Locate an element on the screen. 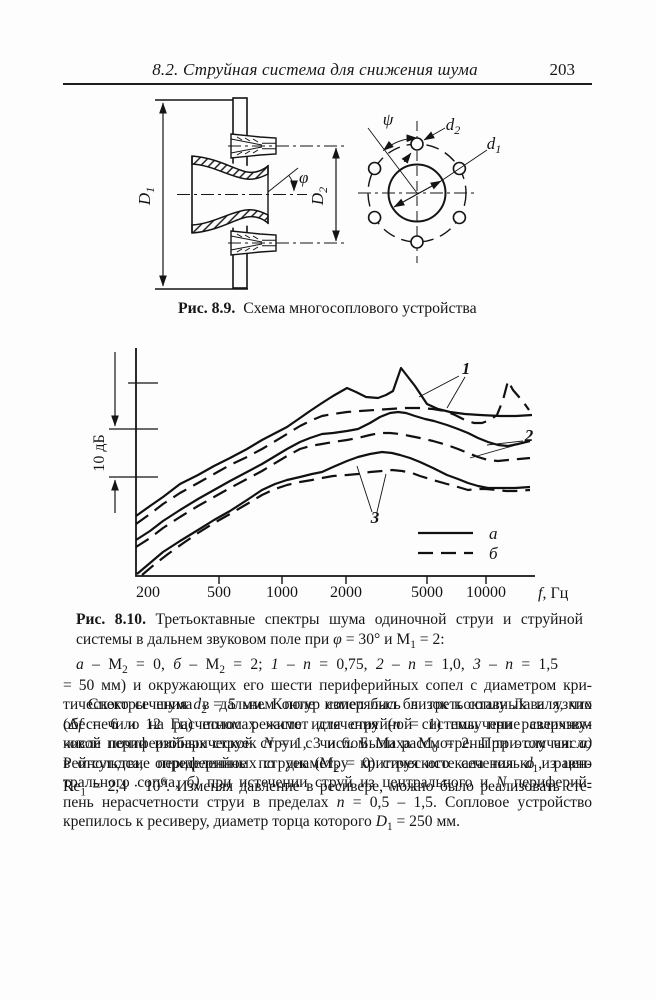 This screenshot has width=656, height=1000. y-axis-ticks is located at coordinates (133, 430).